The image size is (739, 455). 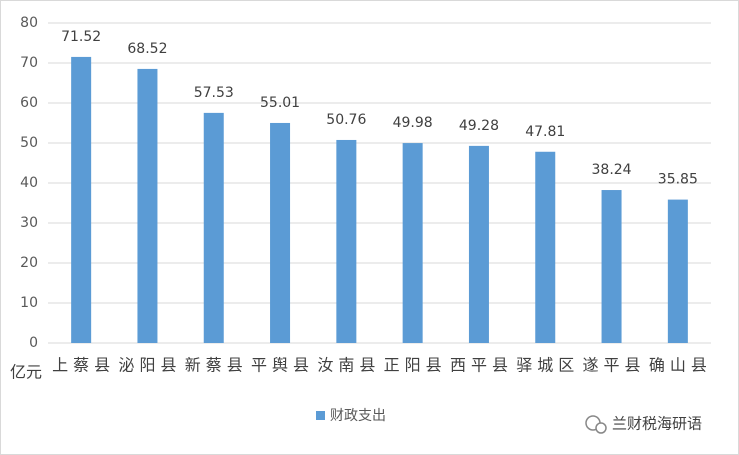 I want to click on y-tick-label: 80, so click(x=29, y=23).